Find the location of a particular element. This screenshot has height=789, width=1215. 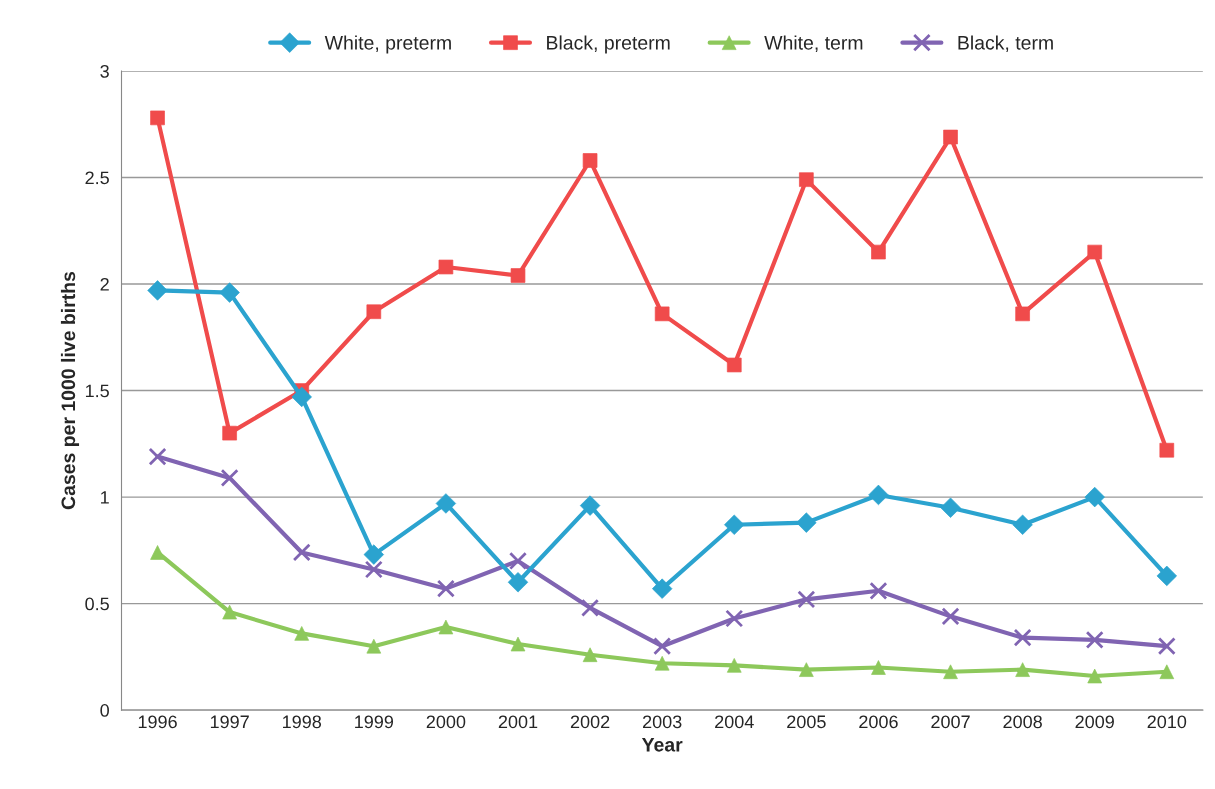

x-tick-label: 2004 is located at coordinates (734, 722).